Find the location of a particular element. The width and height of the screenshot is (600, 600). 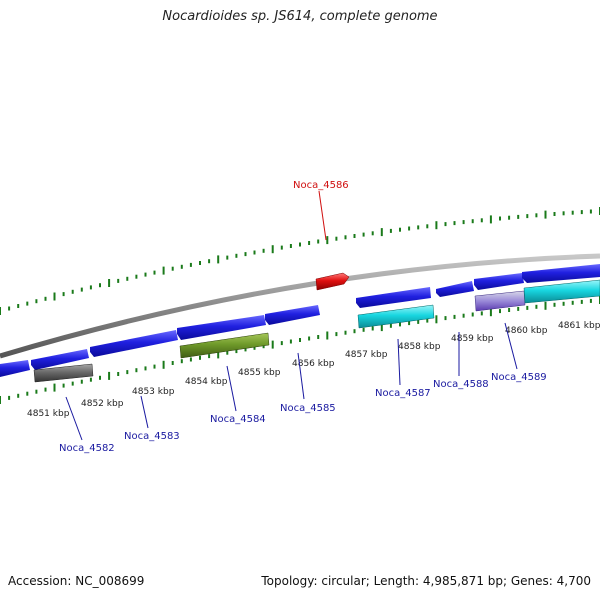

gene-label-noca-4589: Noca_4589 is located at coordinates (519, 377).